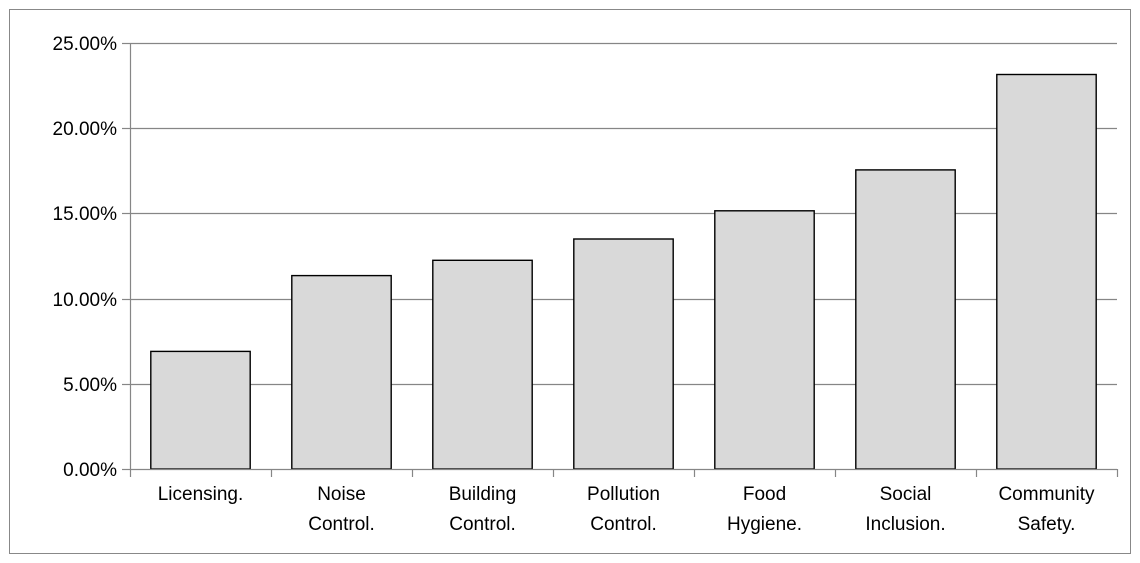 The width and height of the screenshot is (1140, 563). Describe the element at coordinates (905, 509) in the screenshot. I see `x-category-label: Social Inclusion.` at that location.